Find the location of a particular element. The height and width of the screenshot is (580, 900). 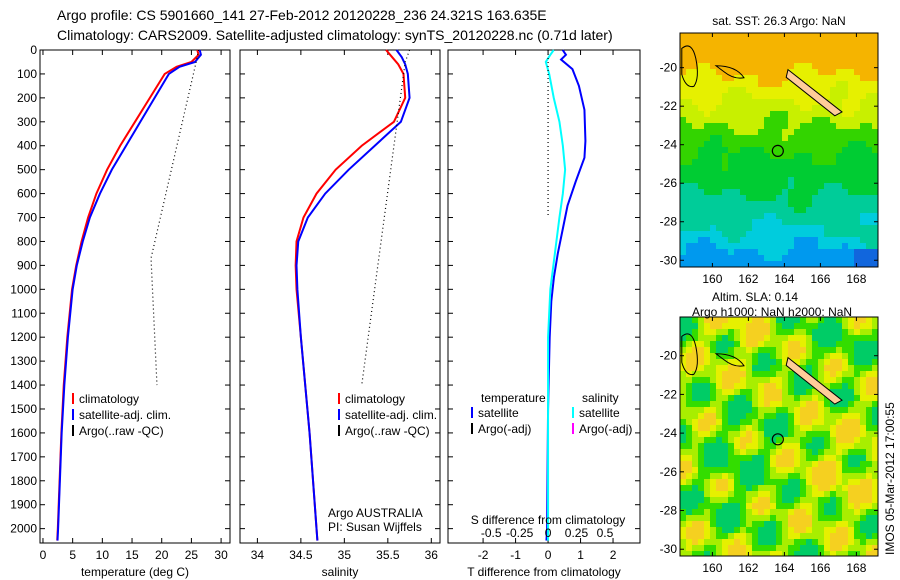

y-tick-label: 200 is located at coordinates (27, 98).